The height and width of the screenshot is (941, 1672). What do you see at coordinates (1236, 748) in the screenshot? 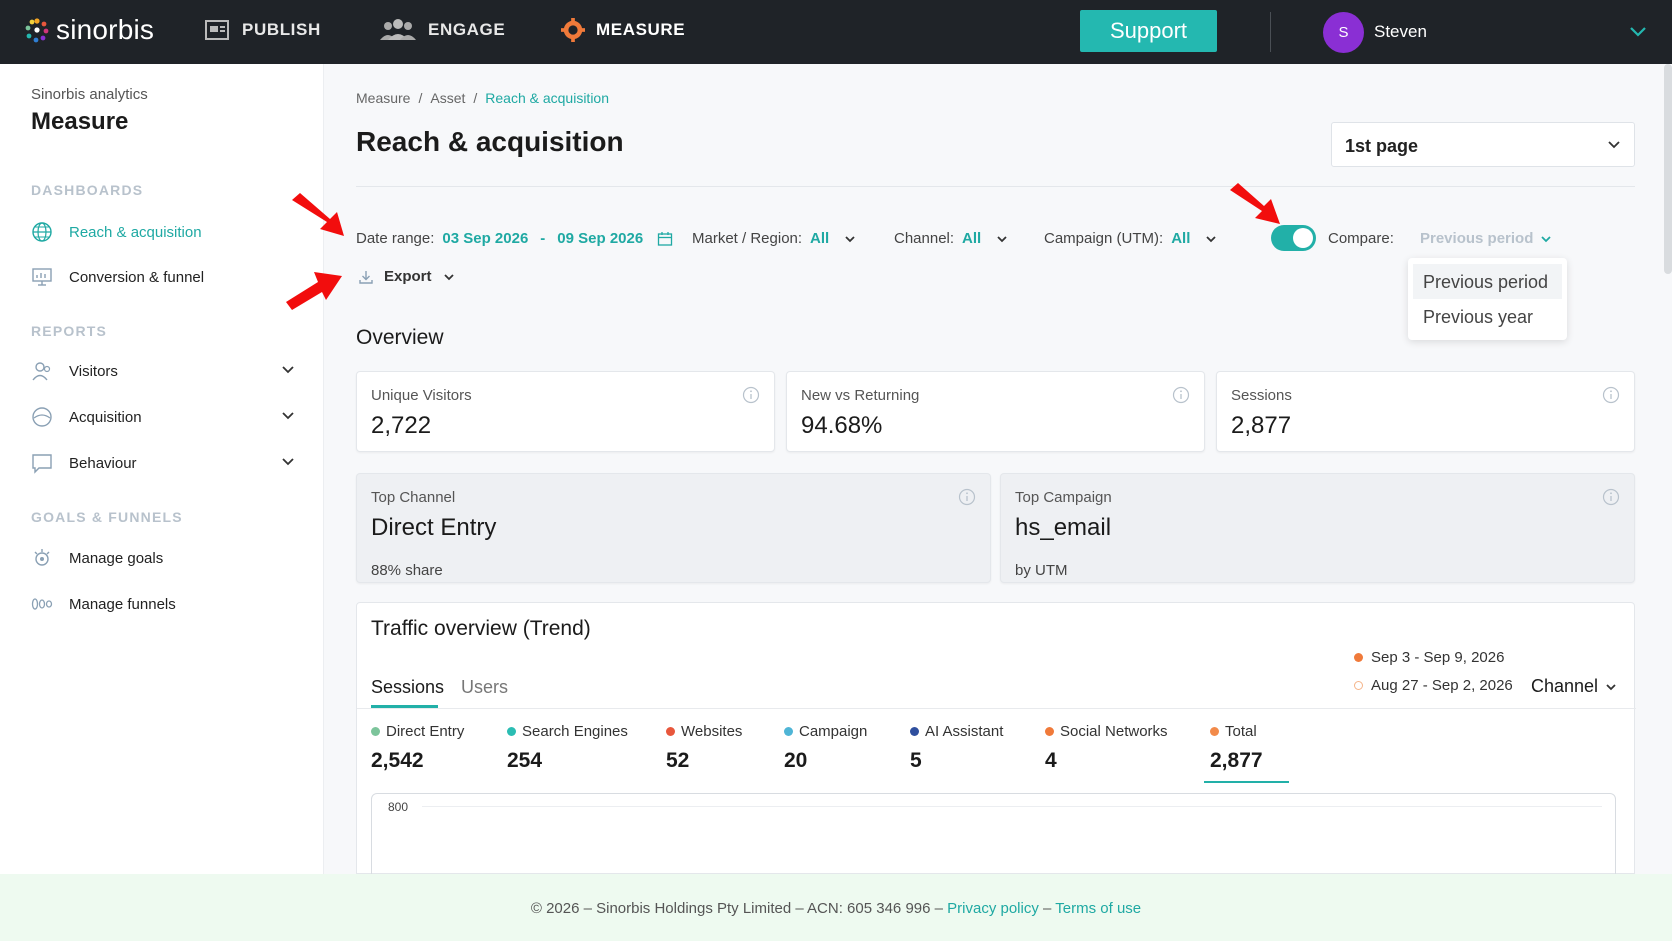
I see `metric-total: Total 2,877` at bounding box center [1236, 748].